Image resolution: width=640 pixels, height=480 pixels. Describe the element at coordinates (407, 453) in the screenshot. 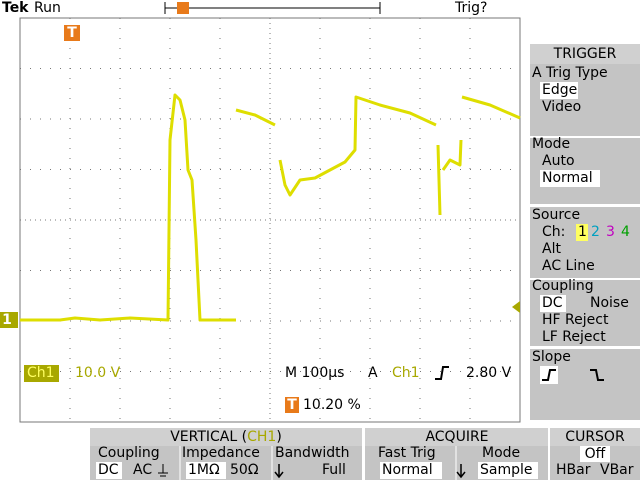

I see `panel-header: Fast Trig` at that location.